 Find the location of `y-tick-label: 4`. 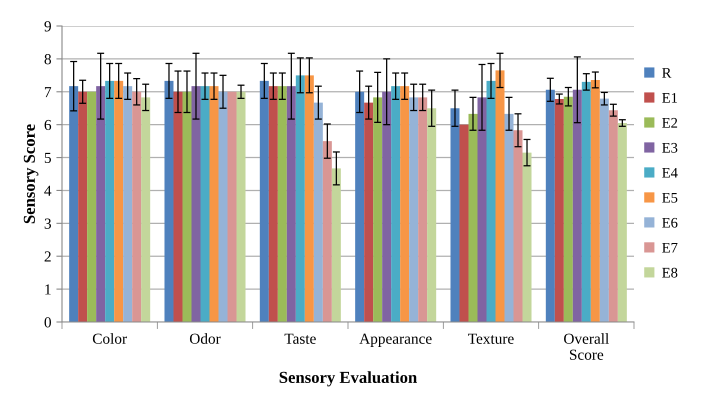

y-tick-label: 4 is located at coordinates (48, 191).